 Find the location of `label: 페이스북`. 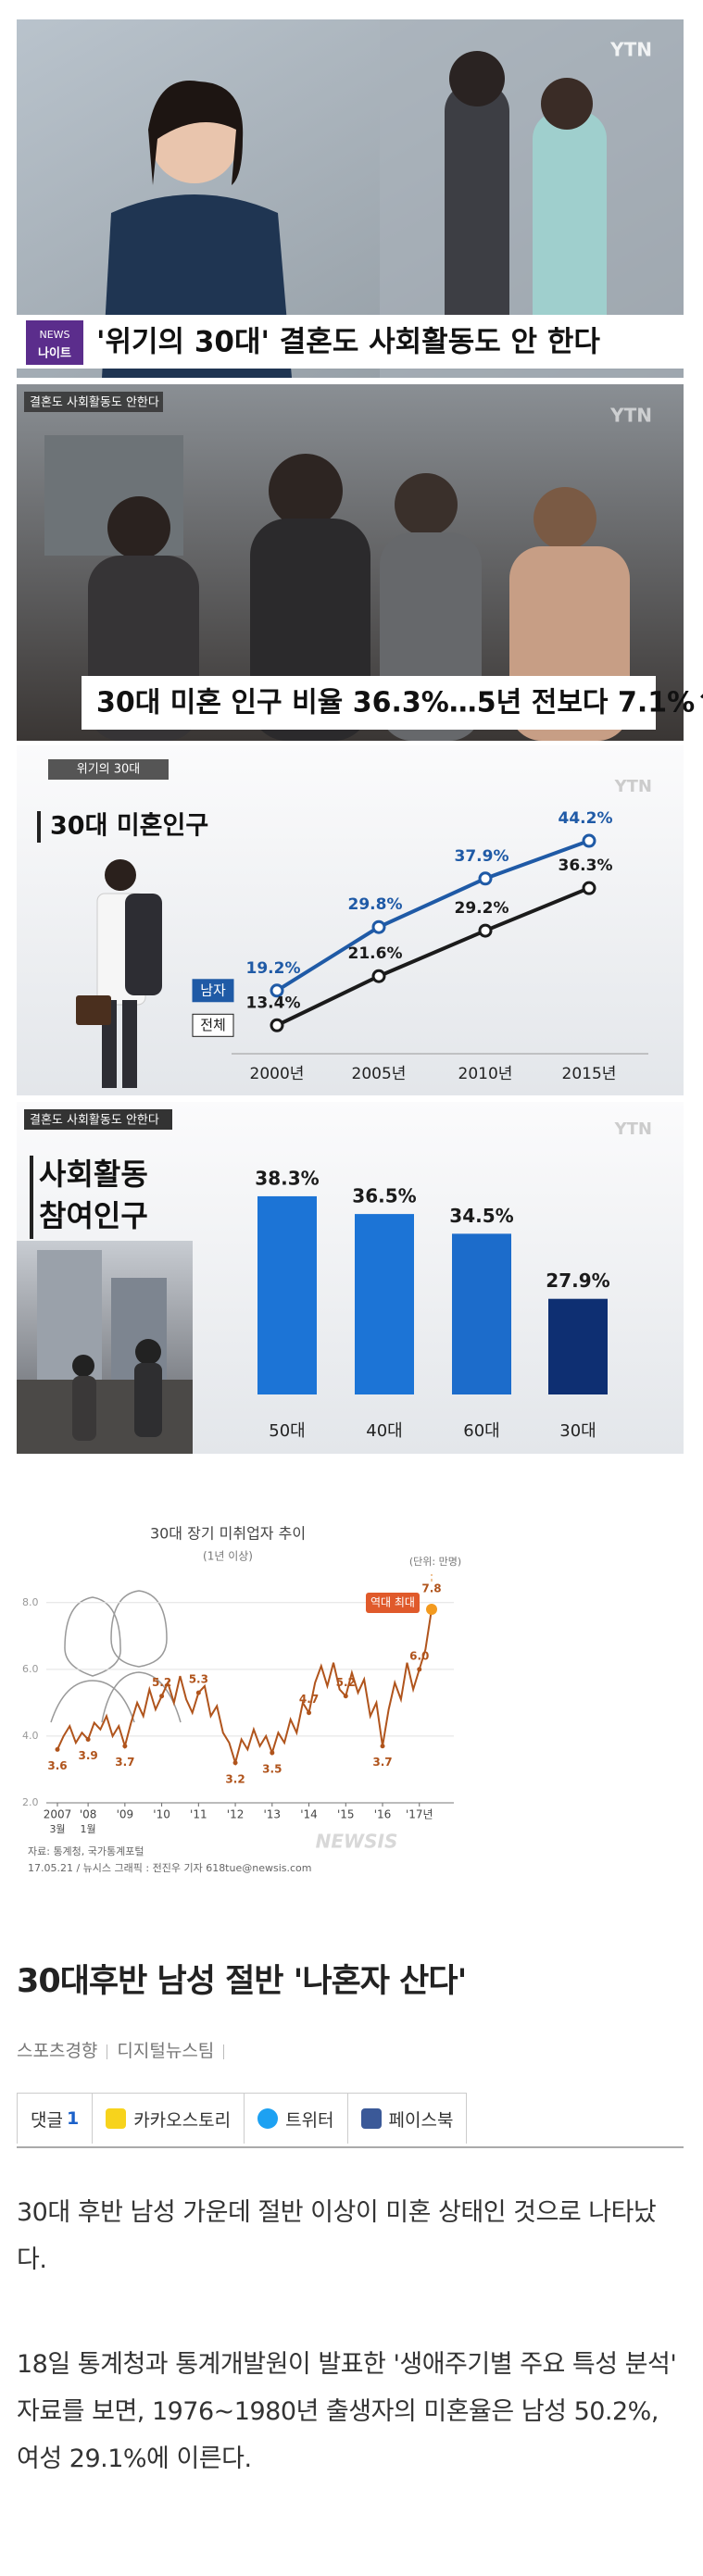

label: 페이스북 is located at coordinates (421, 2120).